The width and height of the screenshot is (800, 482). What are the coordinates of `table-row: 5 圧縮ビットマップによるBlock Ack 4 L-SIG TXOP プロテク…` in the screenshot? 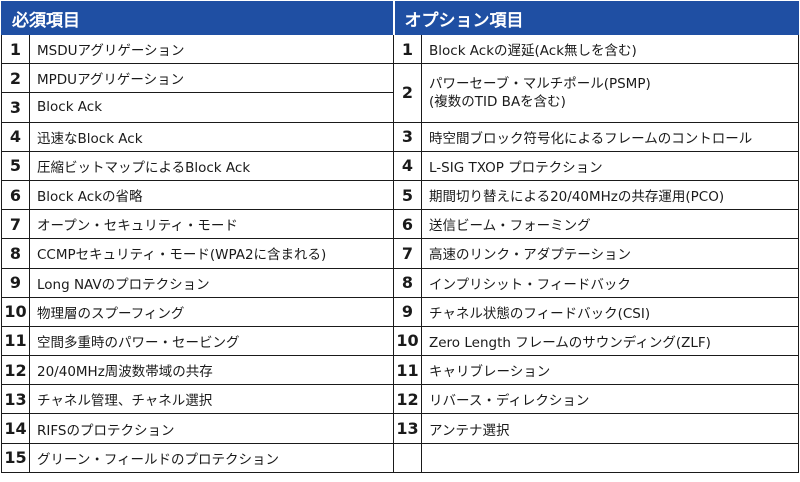 It's located at (400, 165).